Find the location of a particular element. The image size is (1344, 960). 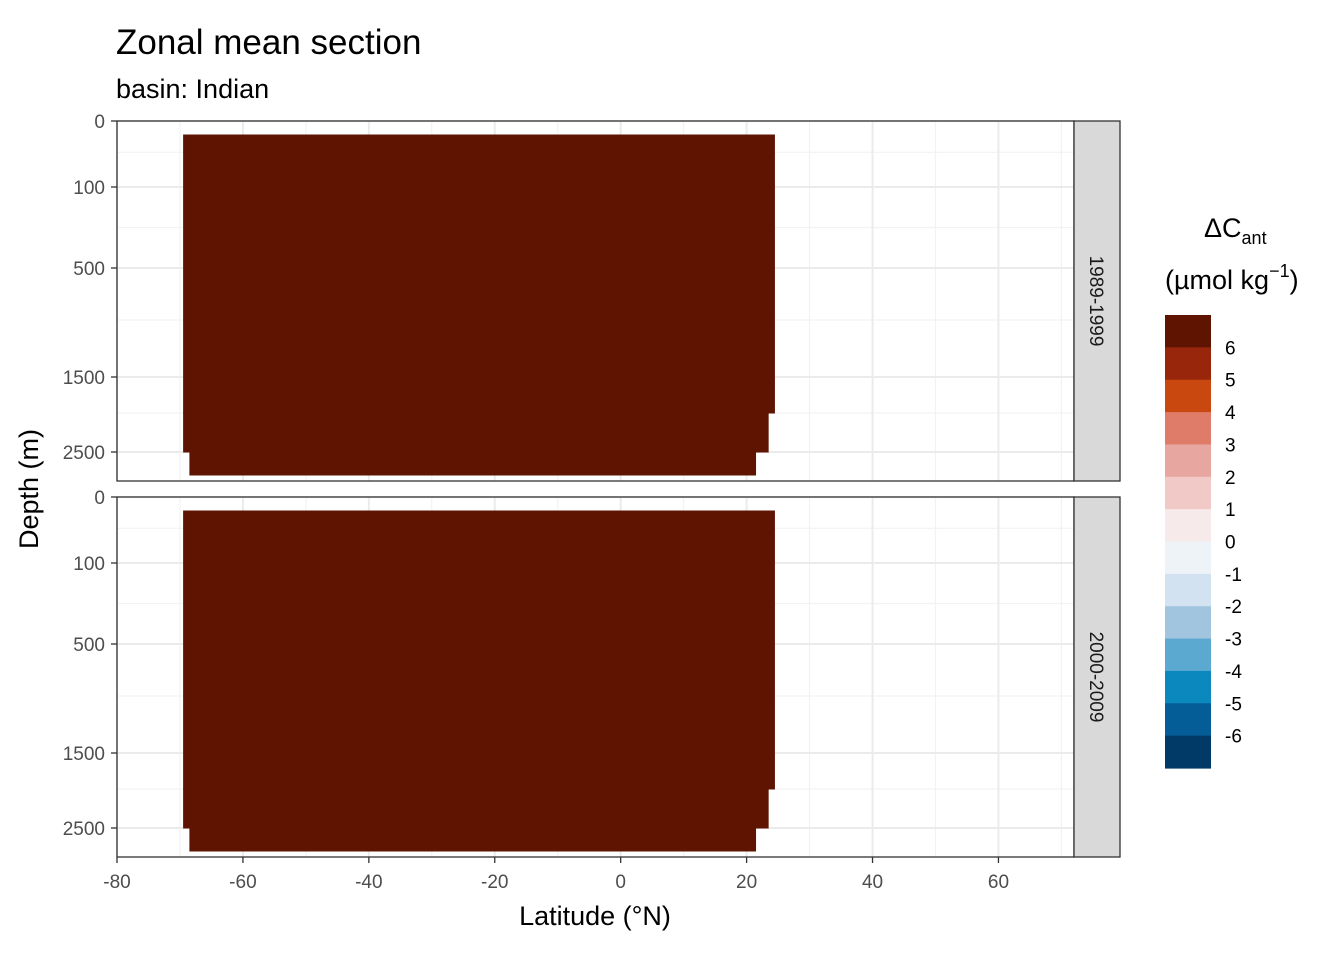

legend-break-label: 3 is located at coordinates (1230, 445).